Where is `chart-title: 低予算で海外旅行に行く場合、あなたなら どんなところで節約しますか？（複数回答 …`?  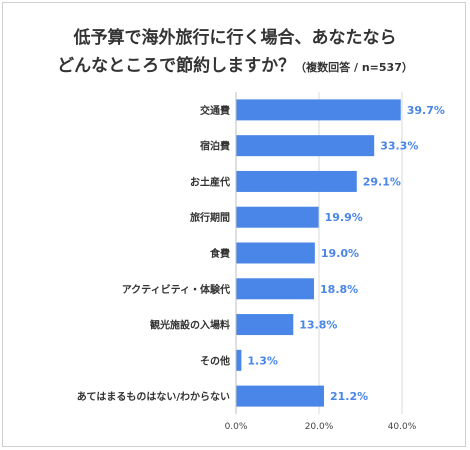
chart-title: 低予算で海外旅行に行く場合、あなたなら どんなところで節約しますか？（複数回答 … is located at coordinates (235, 53).